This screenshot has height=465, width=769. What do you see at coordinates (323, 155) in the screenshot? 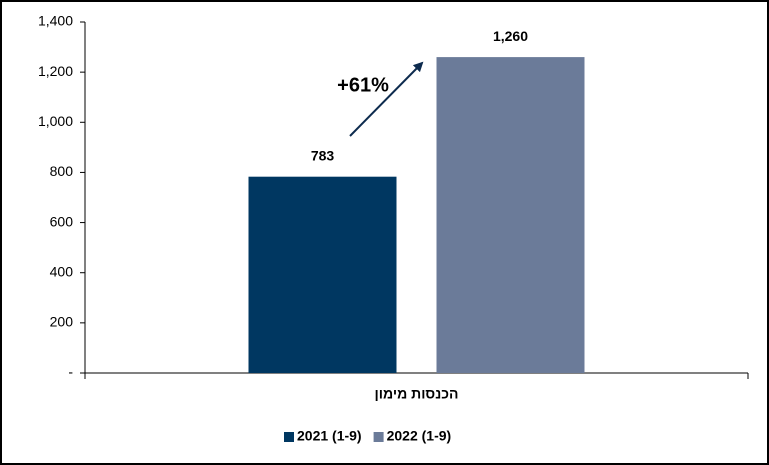
I see `data-label: 783` at bounding box center [323, 155].